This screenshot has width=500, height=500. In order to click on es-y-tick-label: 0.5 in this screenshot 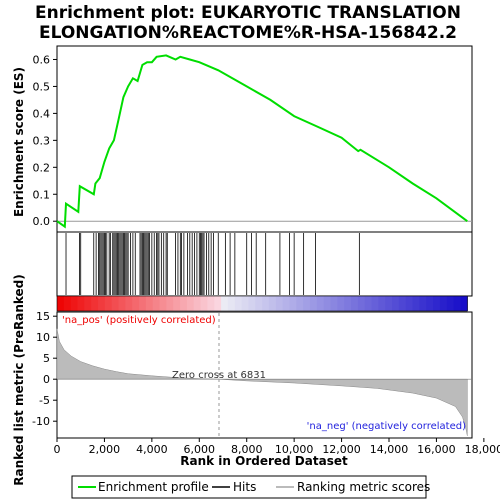, I will do `click(42, 86)`.